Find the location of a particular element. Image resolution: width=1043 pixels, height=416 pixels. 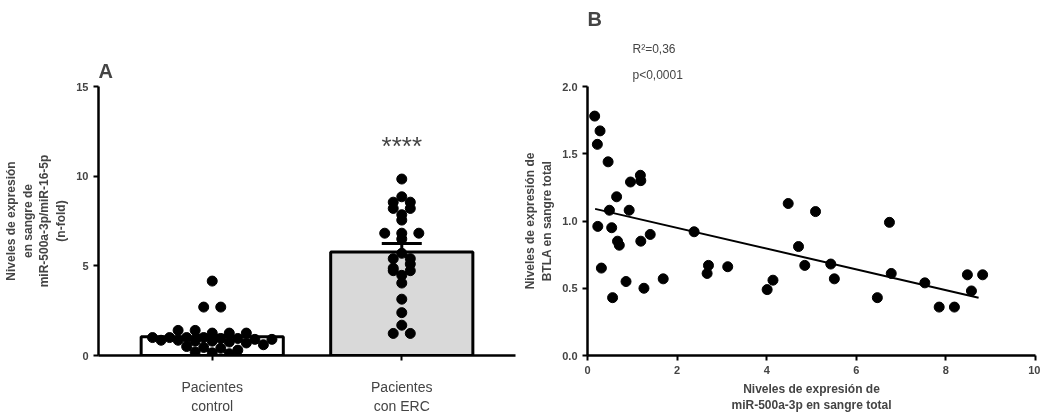

y-tick-label: 1.0 is located at coordinates (570, 221).